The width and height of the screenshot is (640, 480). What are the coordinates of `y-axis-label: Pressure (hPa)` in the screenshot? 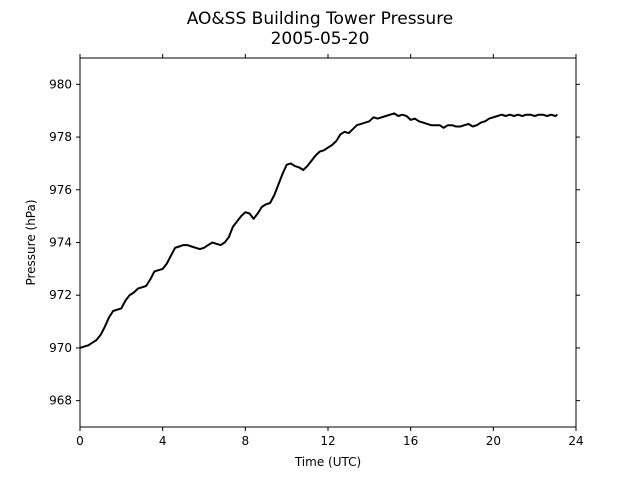 It's located at (31, 242).